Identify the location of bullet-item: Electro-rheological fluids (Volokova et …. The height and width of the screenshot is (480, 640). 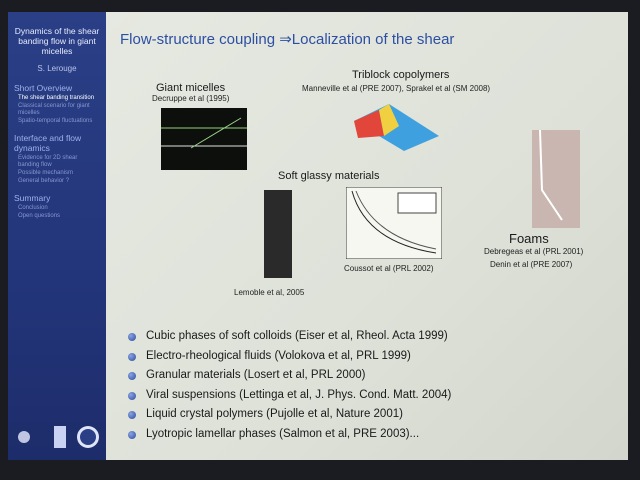
(289, 360).